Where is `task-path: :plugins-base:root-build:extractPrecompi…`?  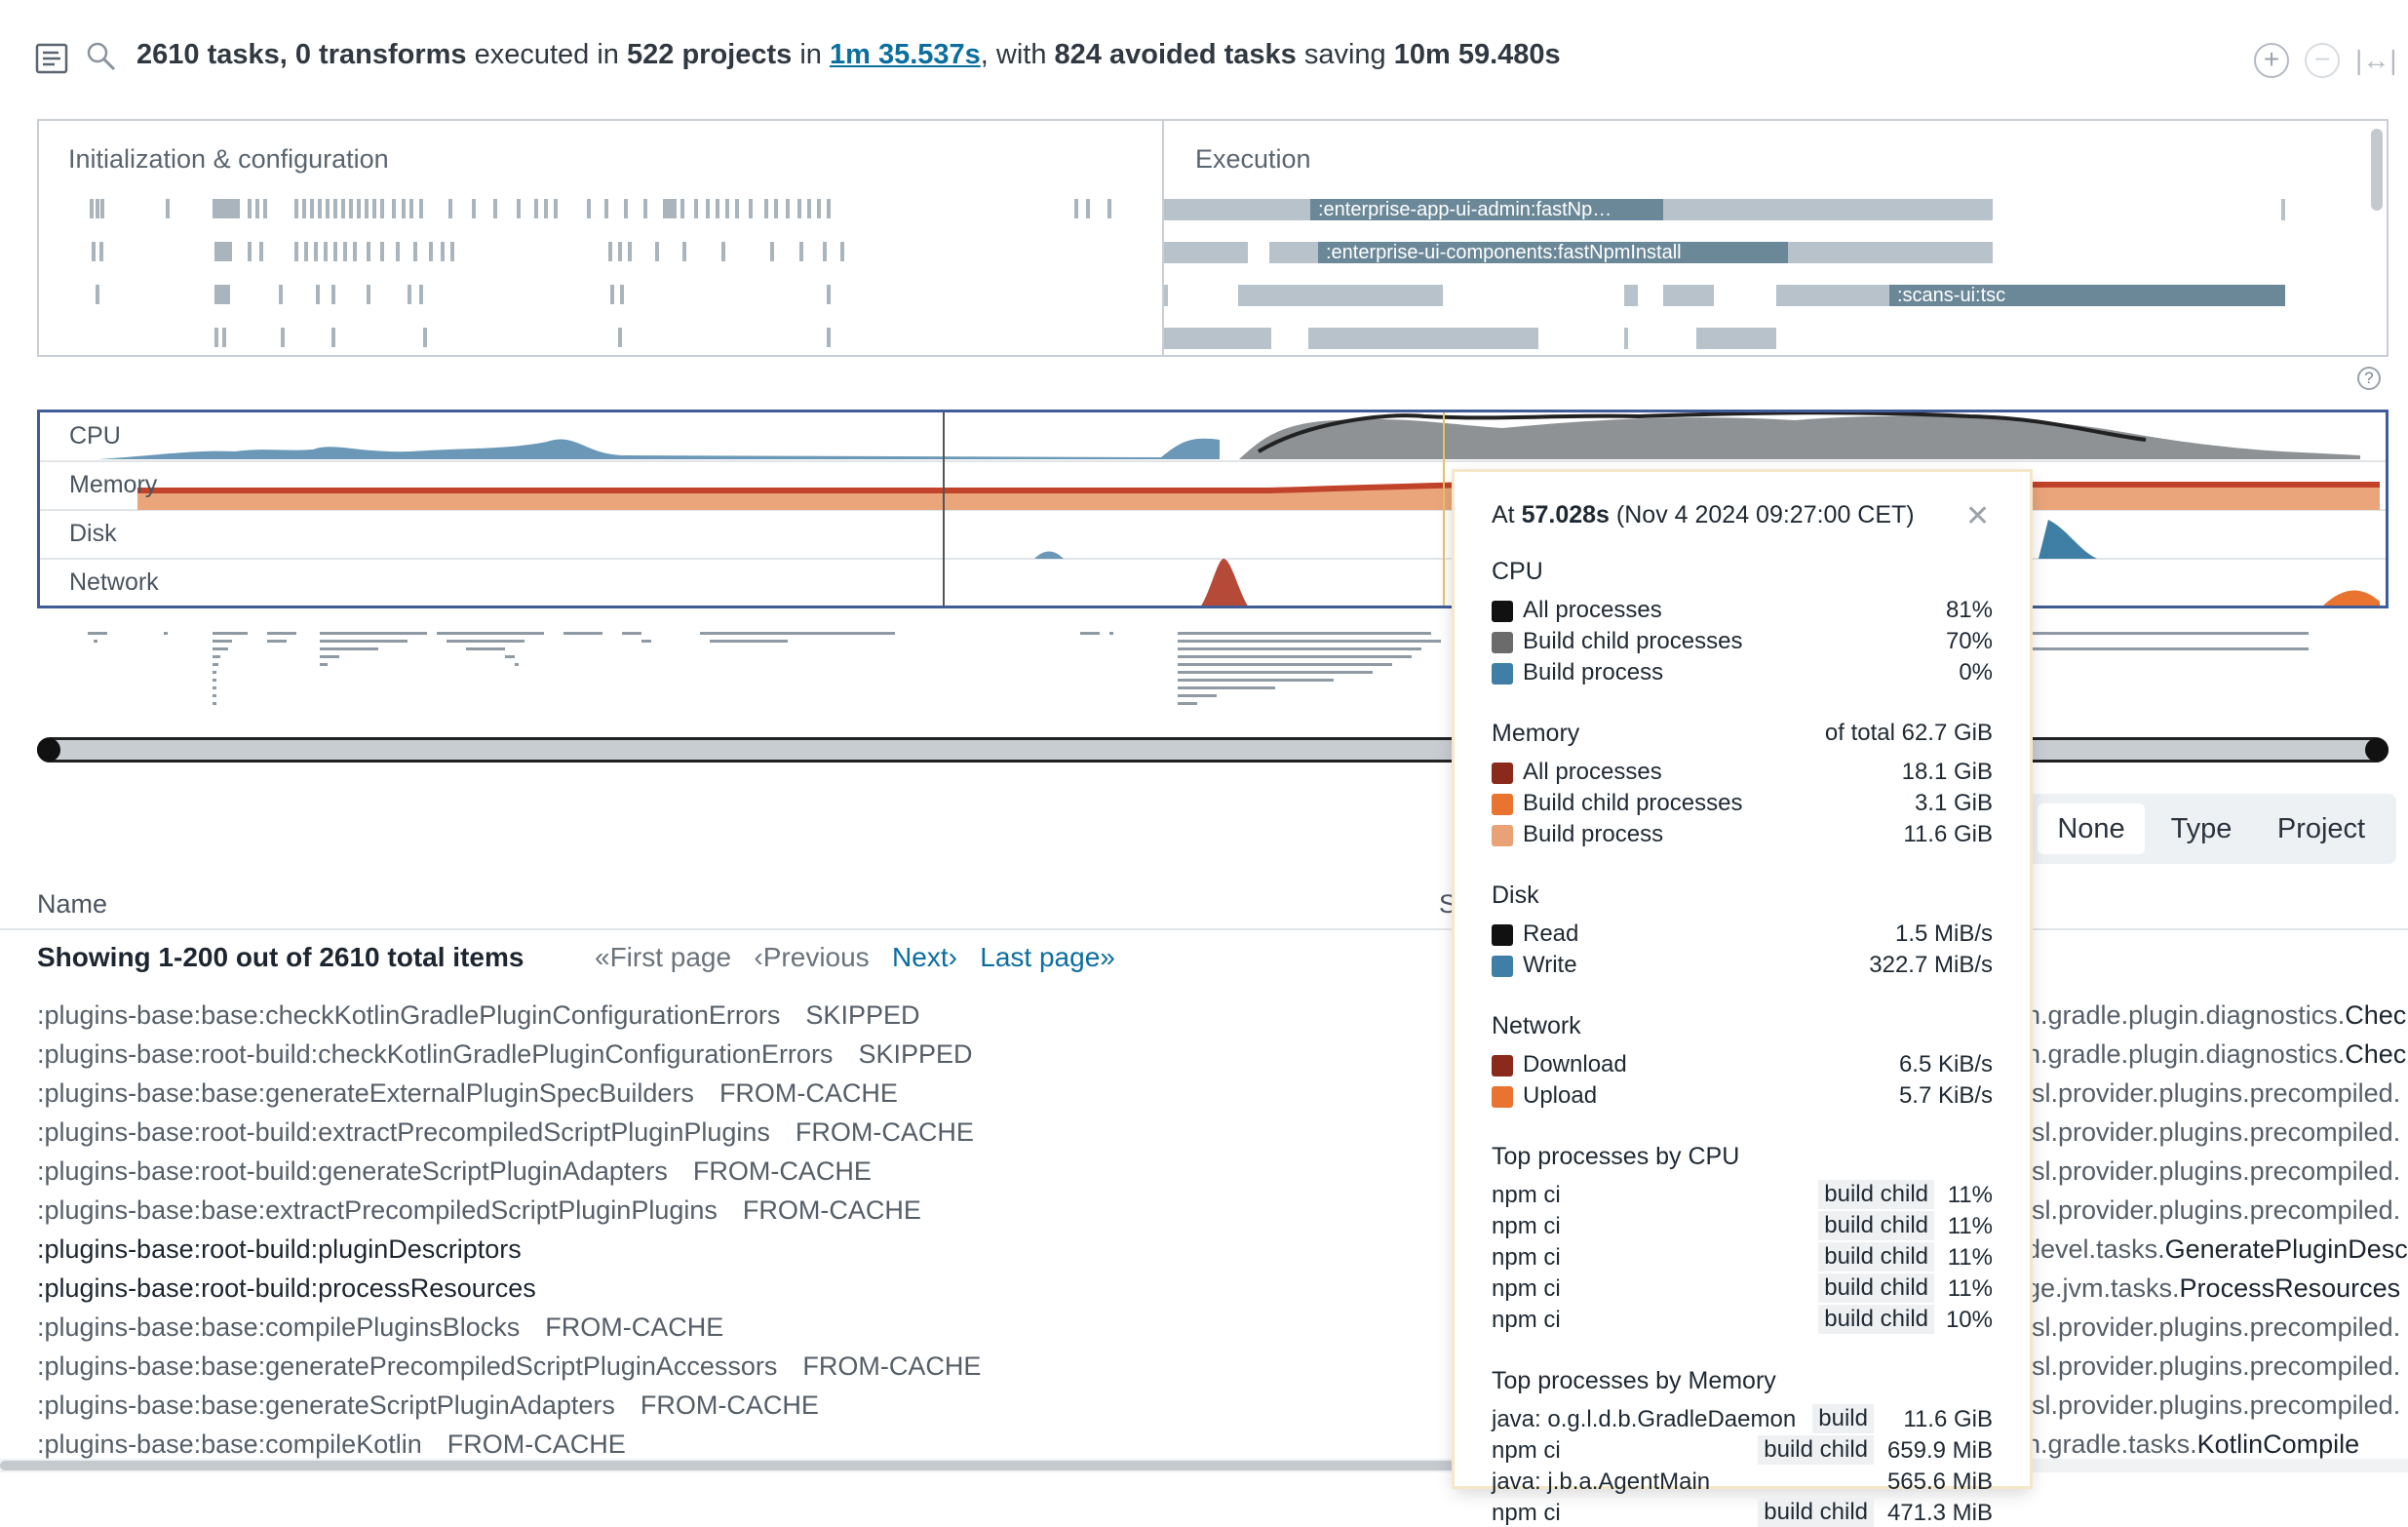
task-path: :plugins-base:root-build:extractPrecompi… is located at coordinates (403, 1132).